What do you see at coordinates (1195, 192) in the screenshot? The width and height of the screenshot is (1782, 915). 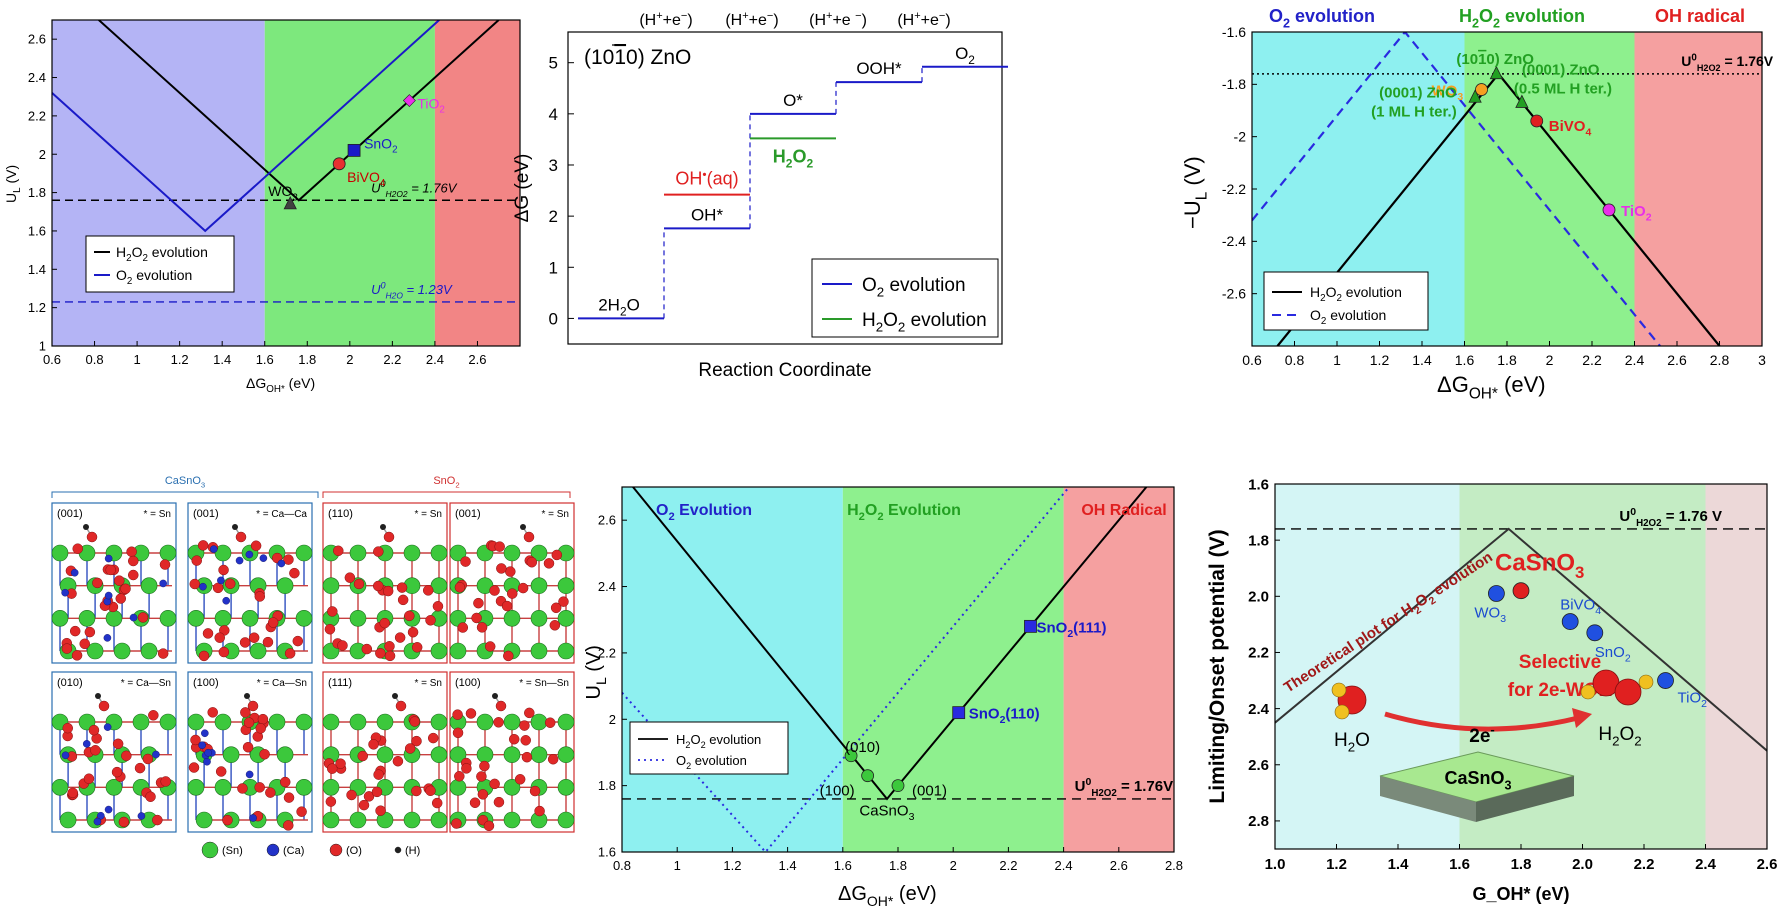 I see `y-axis-label: −UL (V)` at bounding box center [1195, 192].